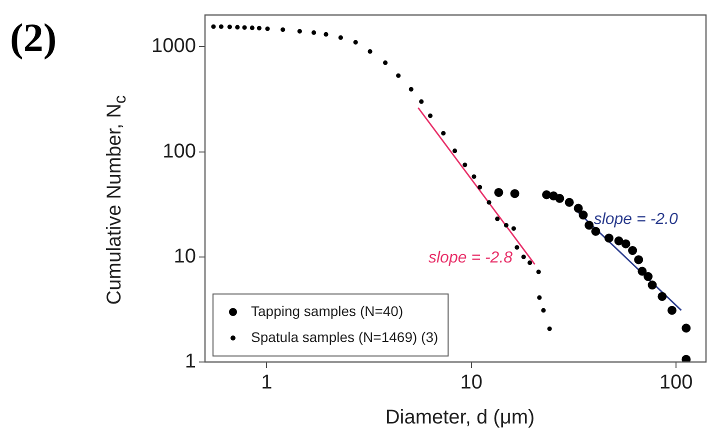 The width and height of the screenshot is (711, 438). Describe the element at coordinates (185, 256) in the screenshot. I see `y-tick-label: 10` at that location.